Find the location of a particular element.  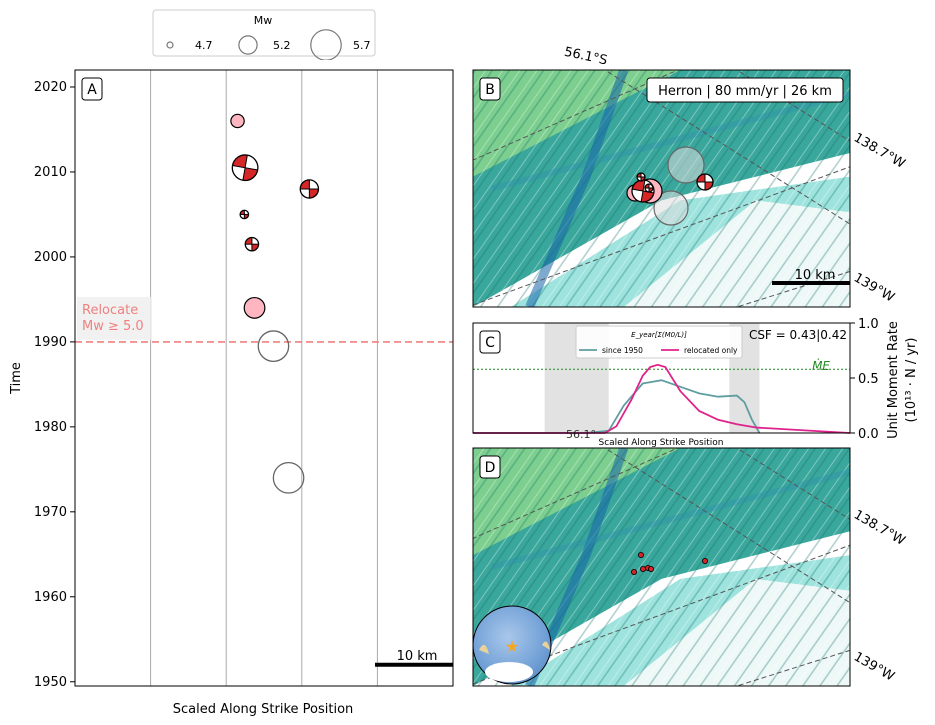

panel-letter: D is located at coordinates (490, 468).